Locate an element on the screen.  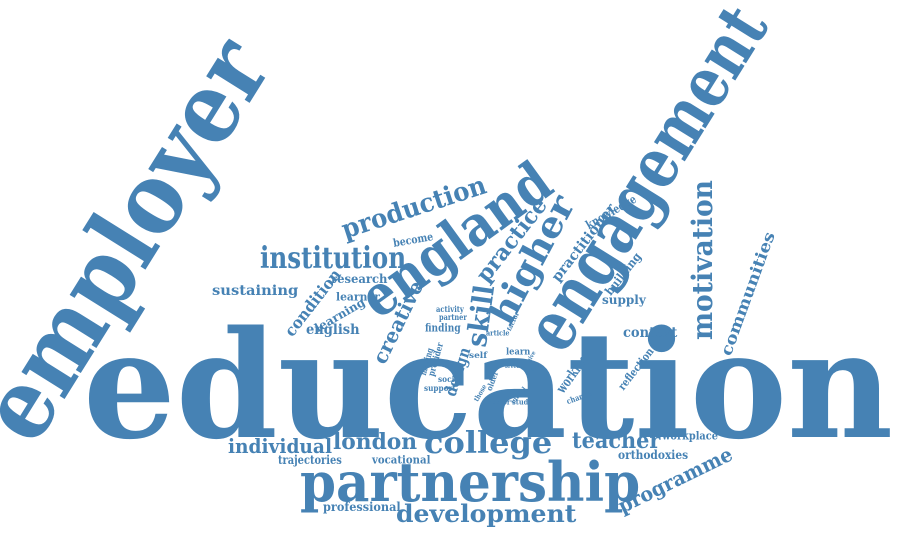
word-partner: partner is located at coordinates (453, 317).